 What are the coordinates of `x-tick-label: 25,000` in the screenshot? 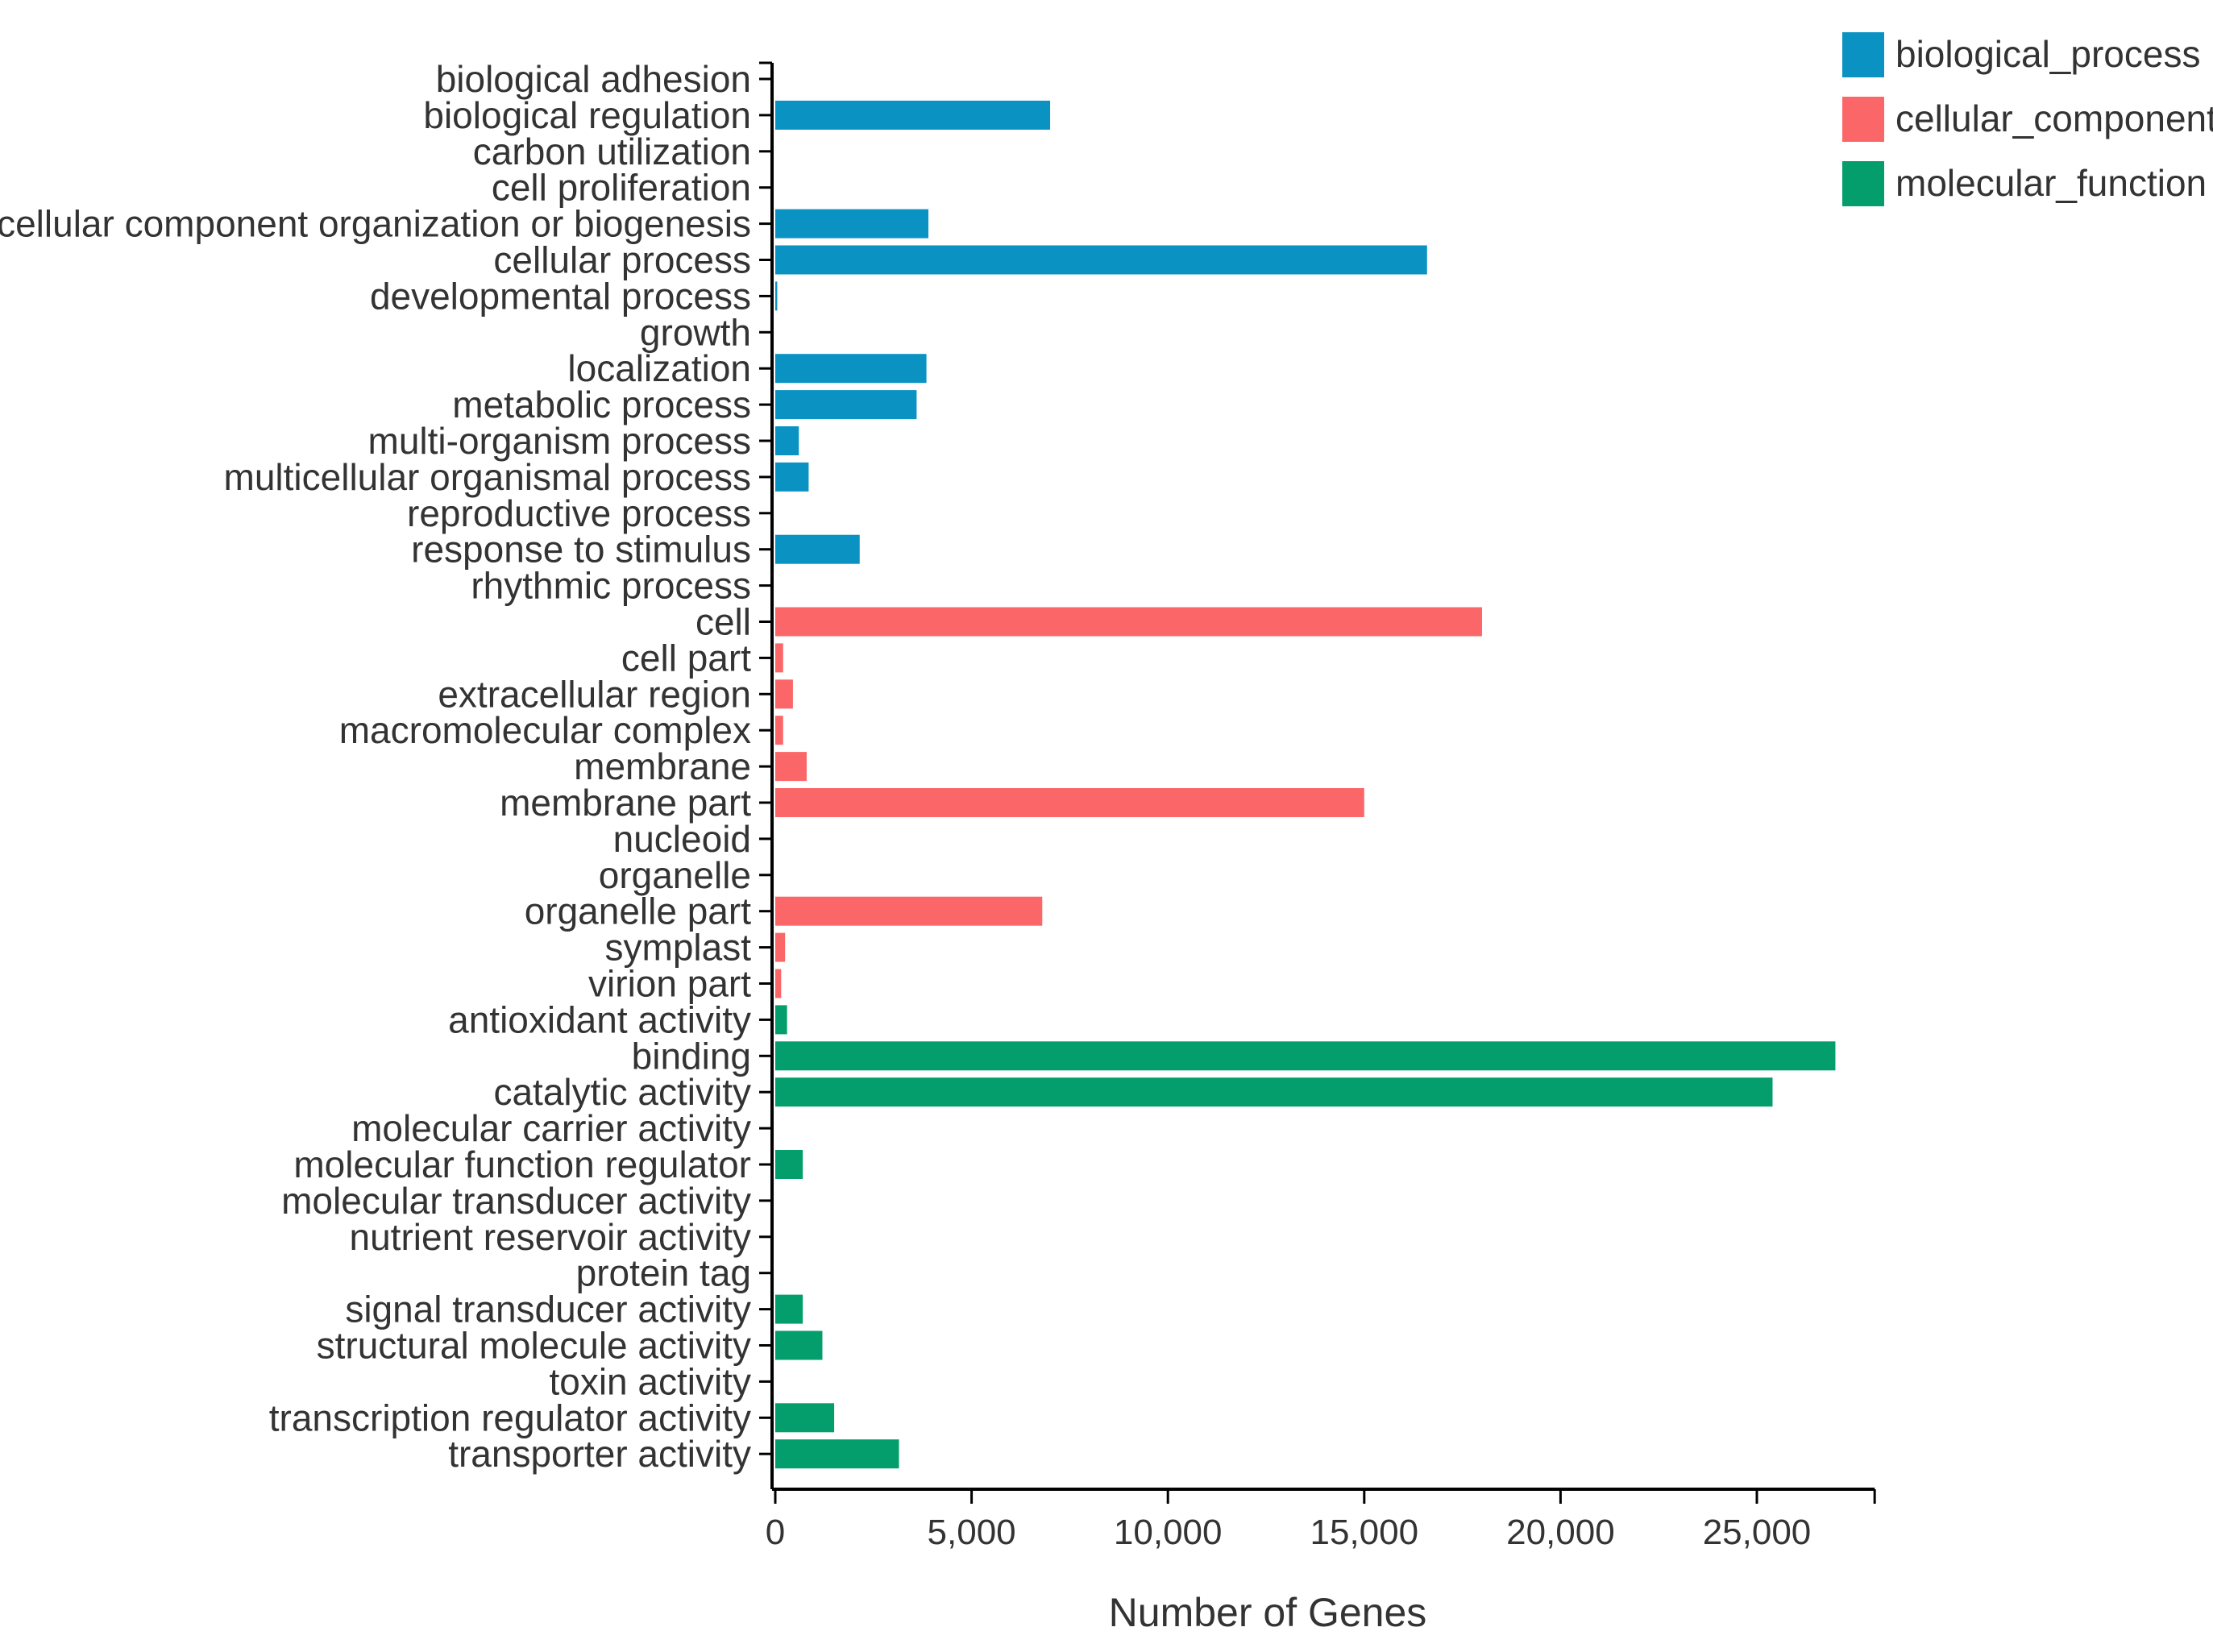 It's located at (1757, 1532).